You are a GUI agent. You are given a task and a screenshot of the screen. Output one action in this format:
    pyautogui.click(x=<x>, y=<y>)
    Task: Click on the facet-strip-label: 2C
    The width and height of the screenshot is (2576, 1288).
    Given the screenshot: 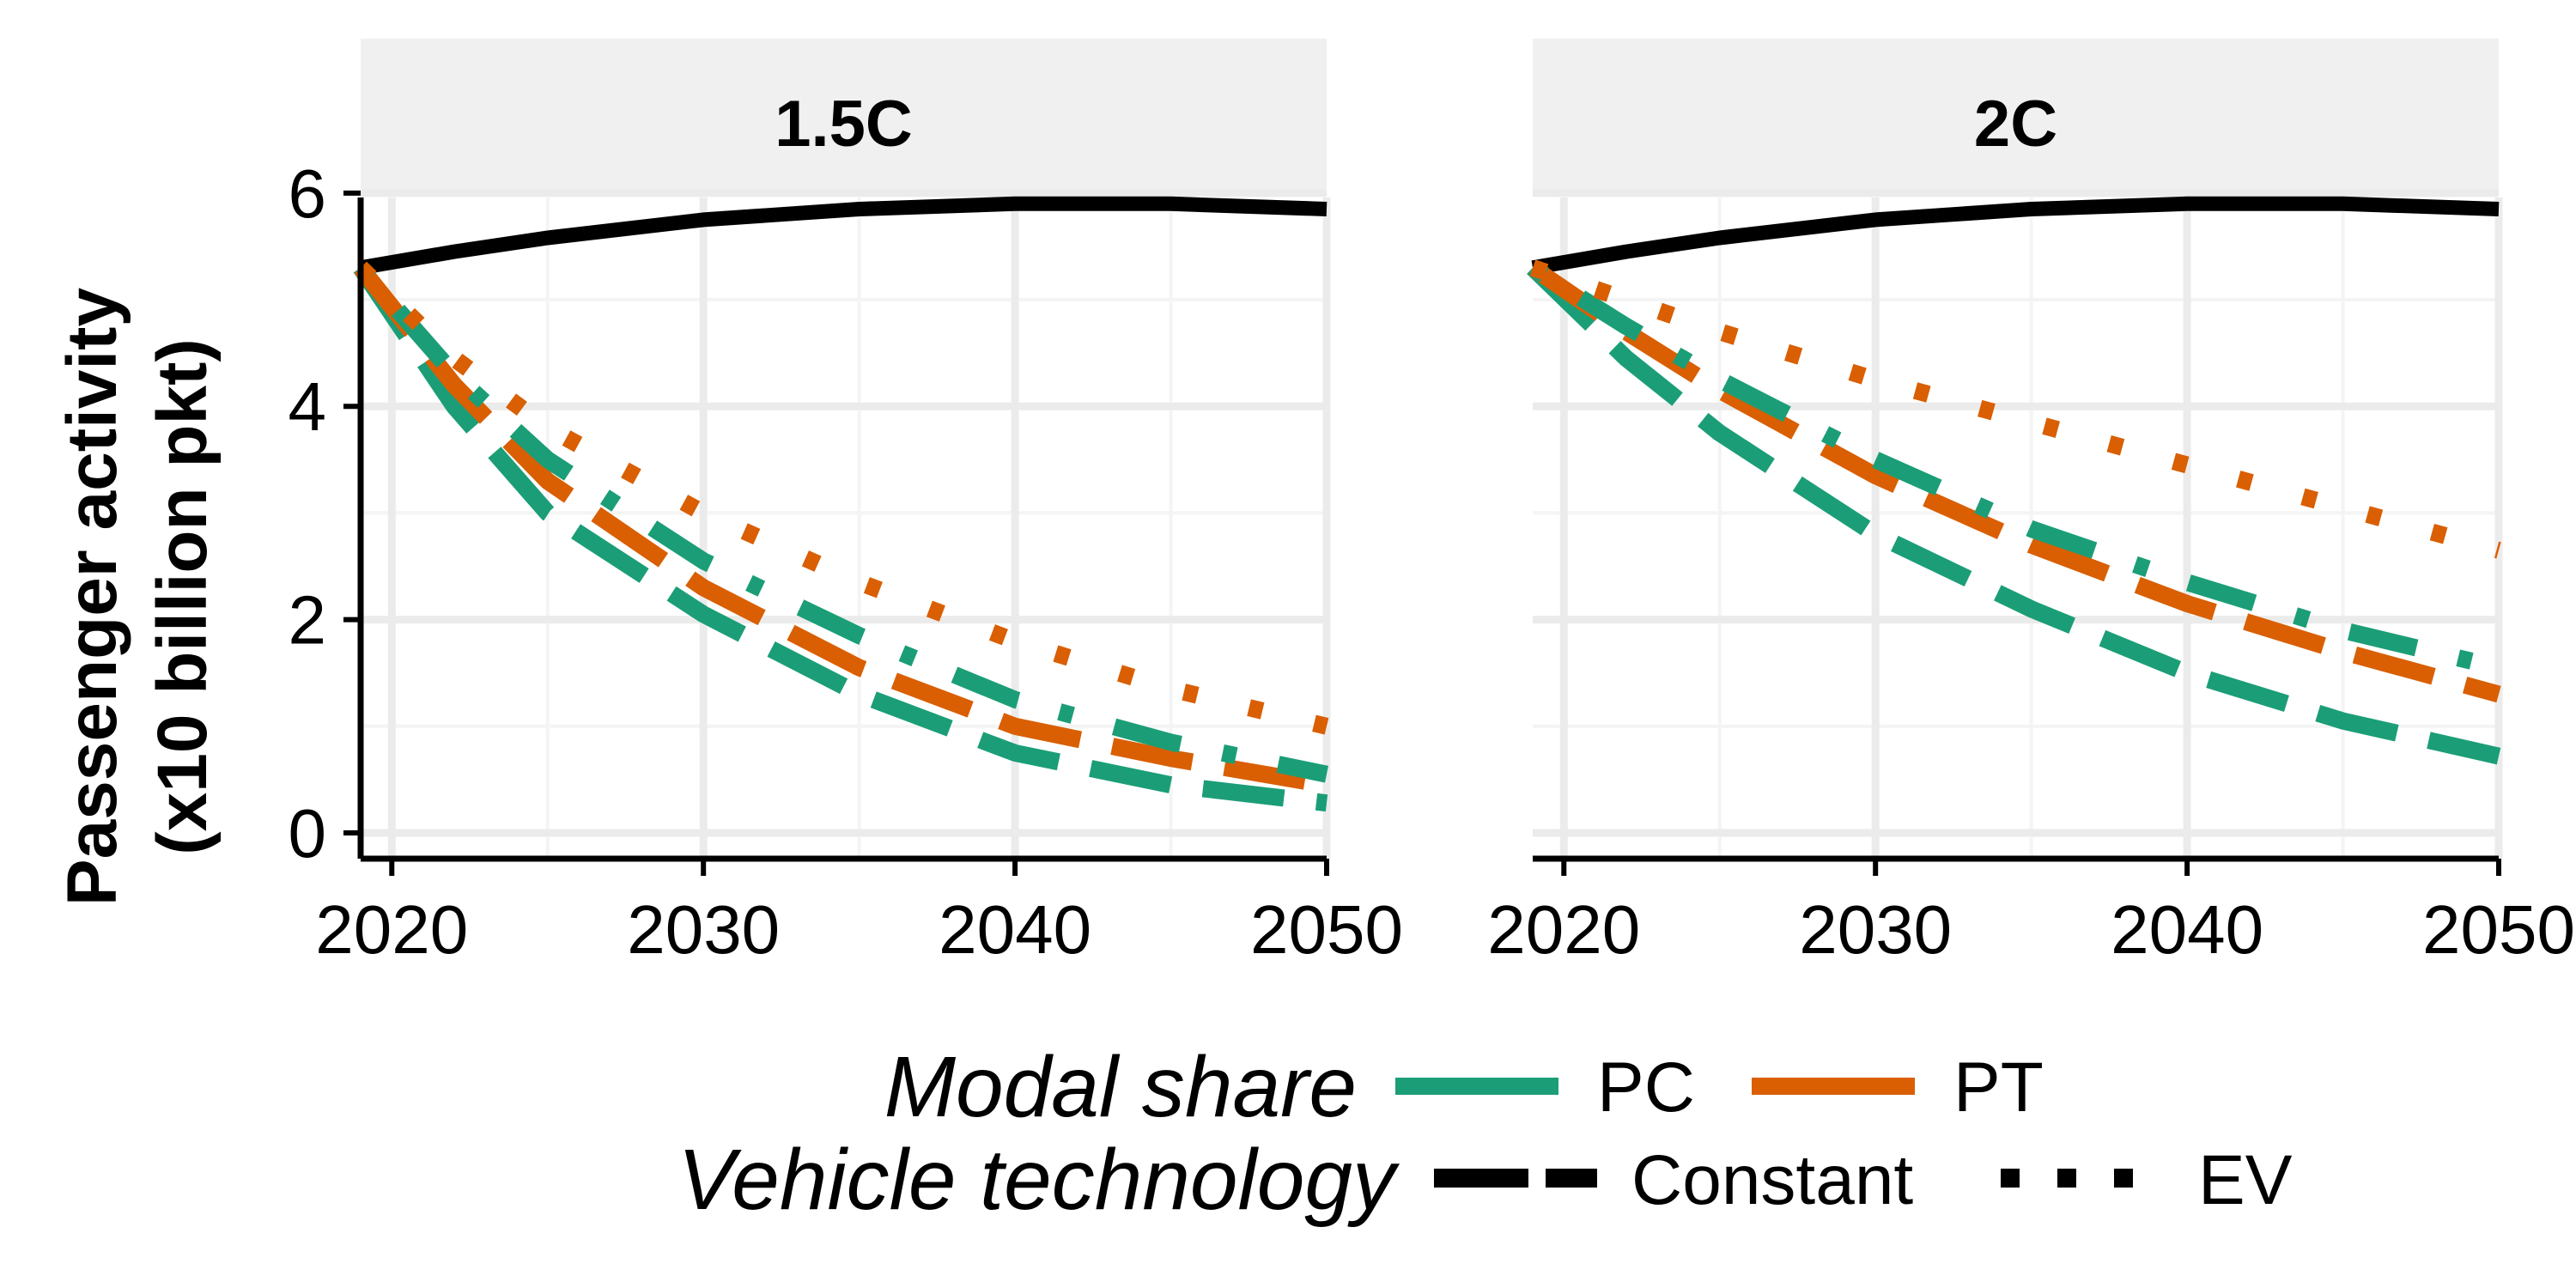 What is the action you would take?
    pyautogui.click(x=2016, y=124)
    